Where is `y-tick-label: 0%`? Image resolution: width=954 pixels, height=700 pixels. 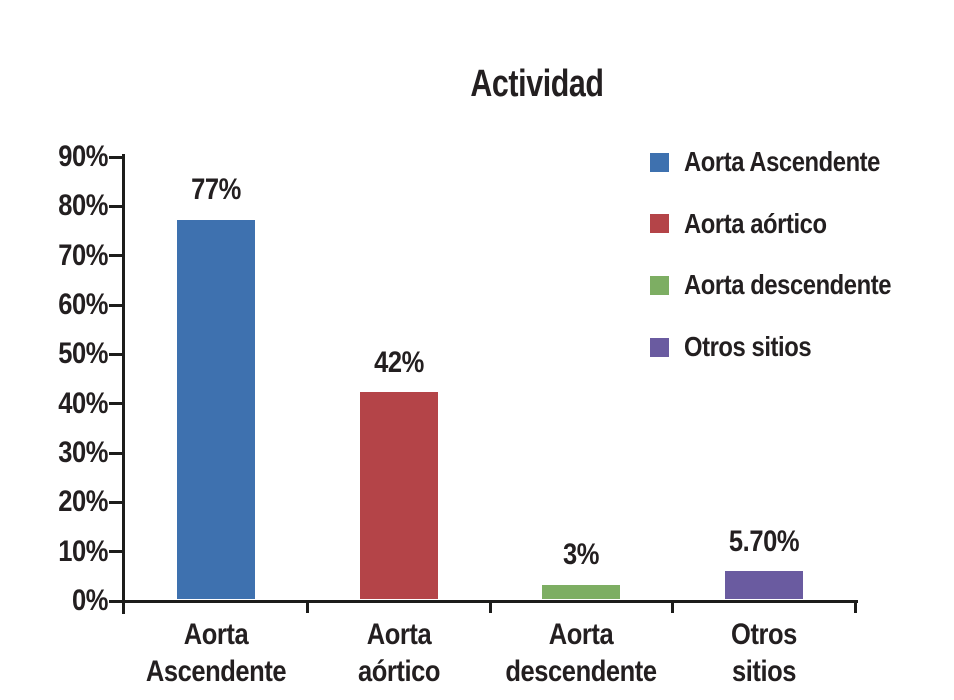 y-tick-label: 0% is located at coordinates (89, 600).